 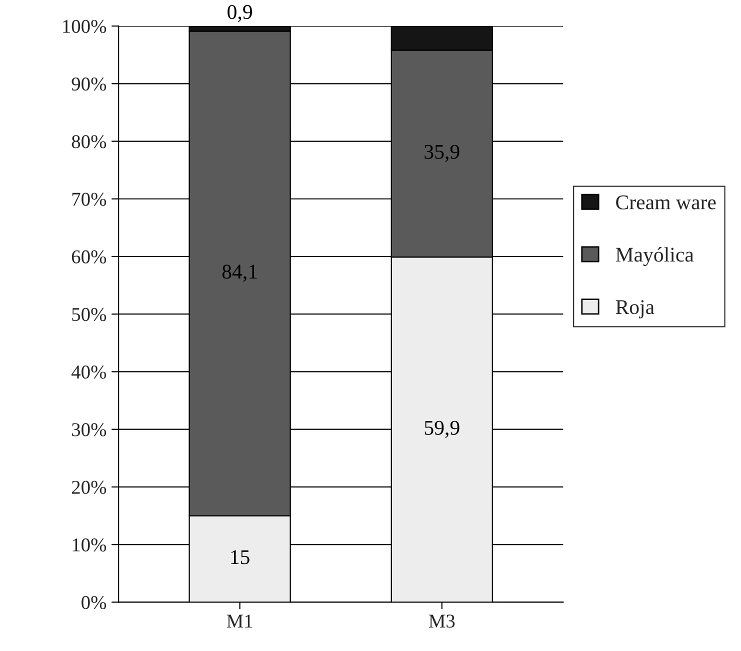 What do you see at coordinates (442, 429) in the screenshot?
I see `data-label: 59,9` at bounding box center [442, 429].